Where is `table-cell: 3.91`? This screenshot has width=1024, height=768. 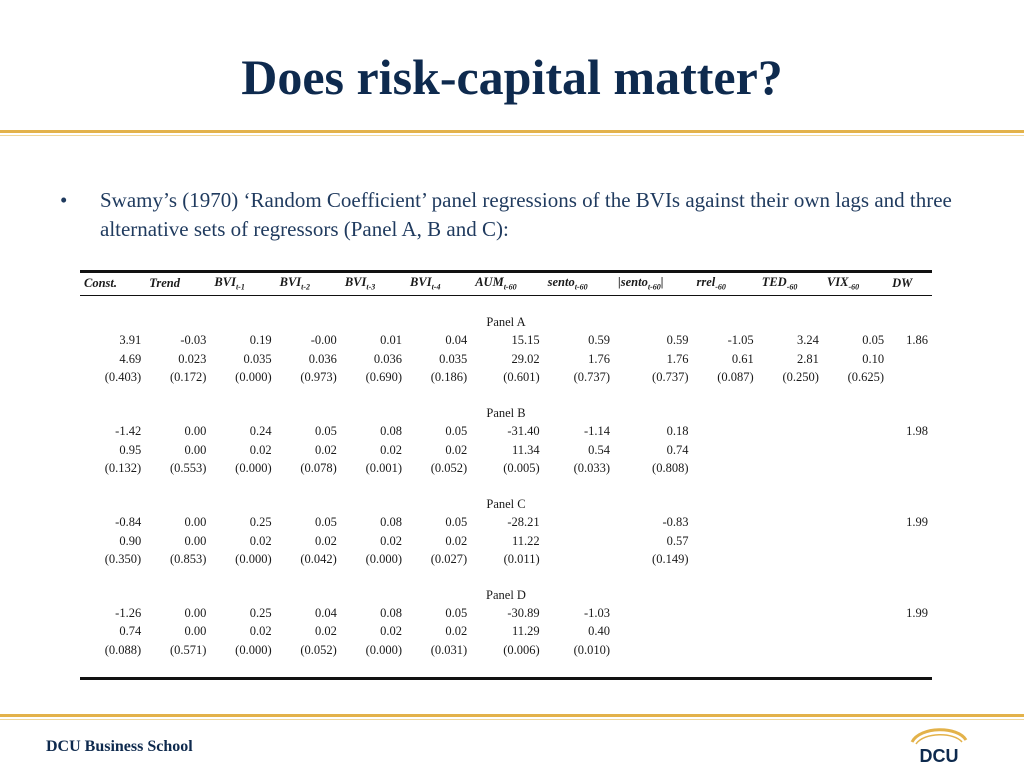
table-cell: 3.91 is located at coordinates (130, 340).